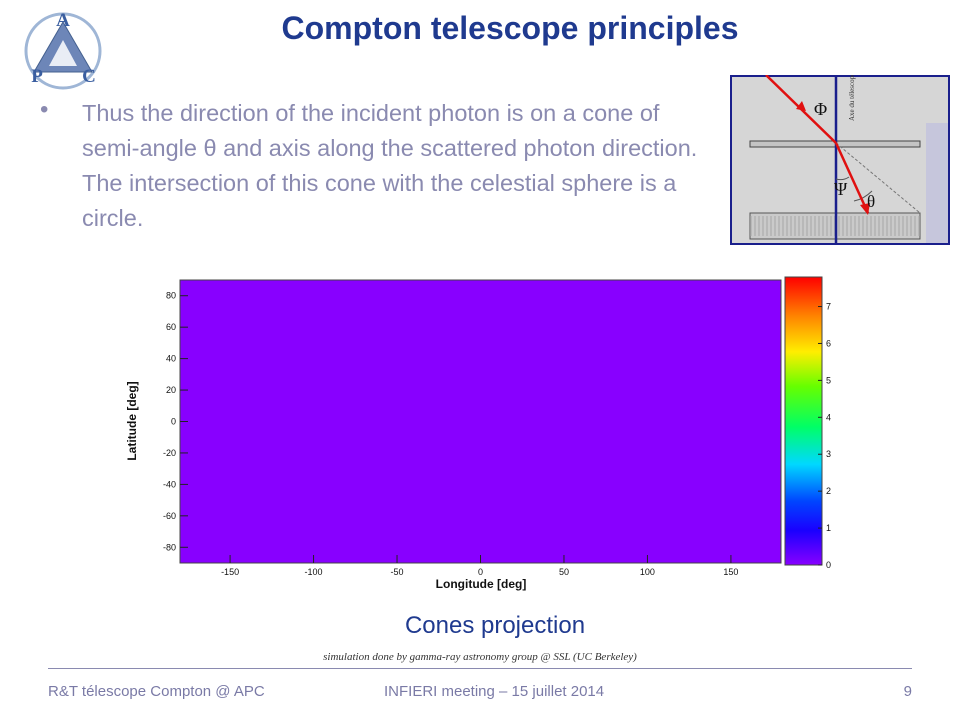 The width and height of the screenshot is (960, 720). I want to click on colorbar-tick-label: 7, so click(828, 307).